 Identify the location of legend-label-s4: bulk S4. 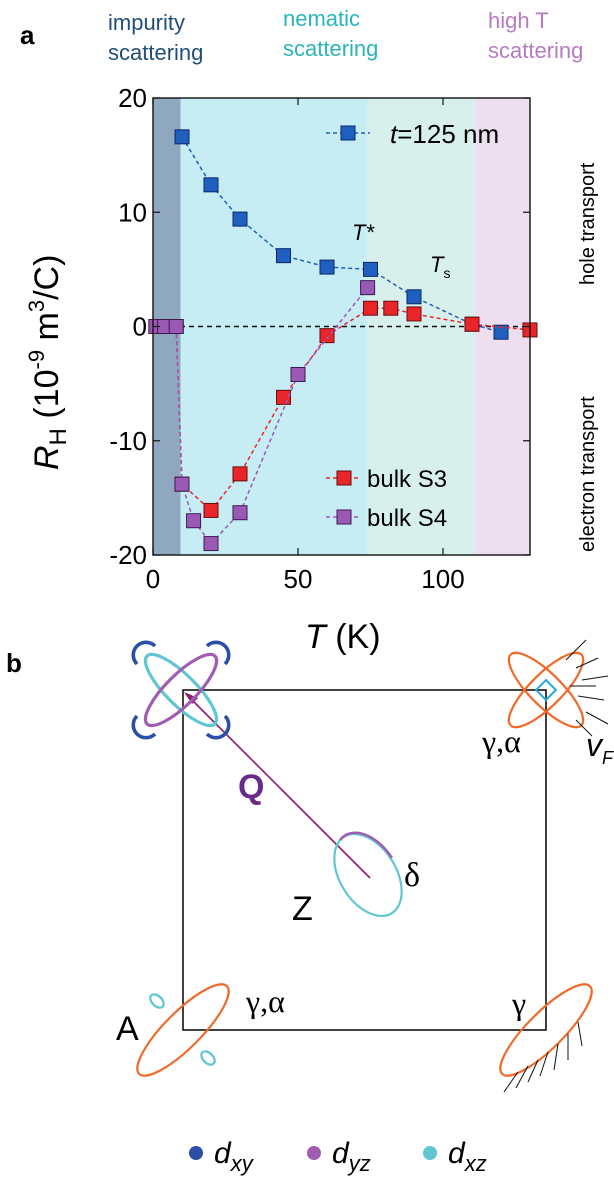
(407, 518).